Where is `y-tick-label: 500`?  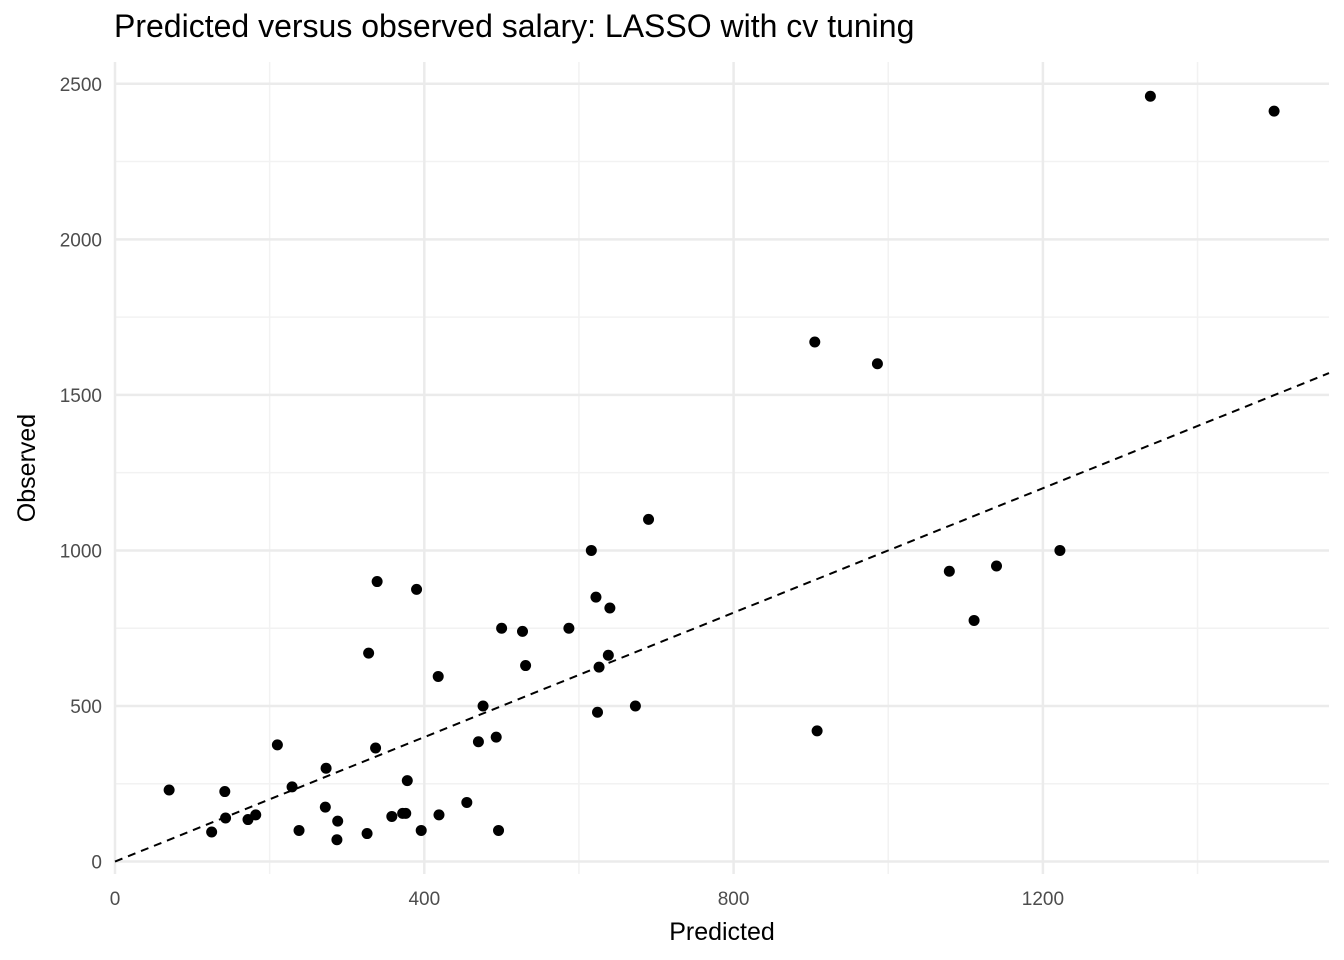
y-tick-label: 500 is located at coordinates (86, 707).